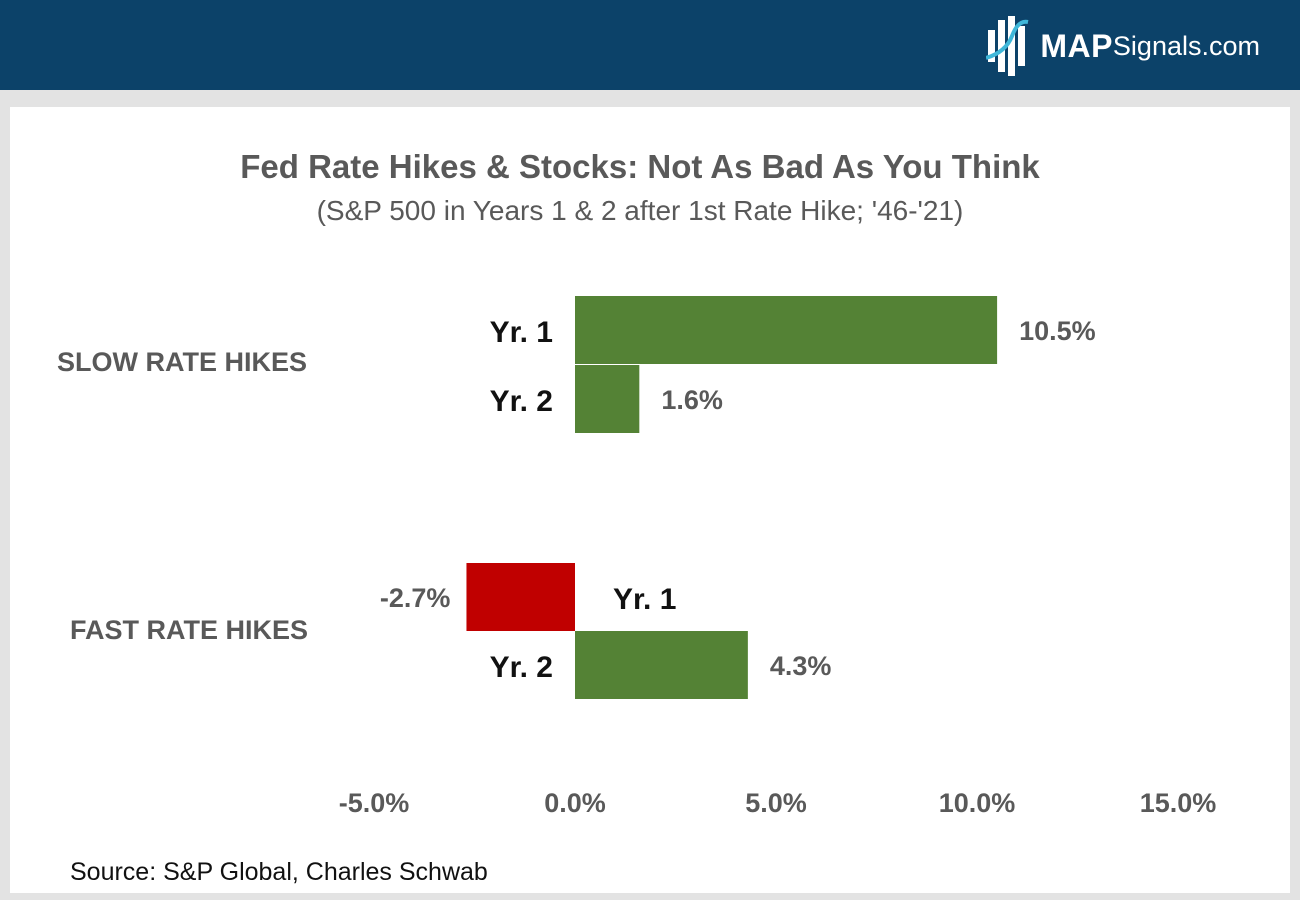 The image size is (1300, 900). I want to click on logo-text-map: MAP, so click(1076, 45).